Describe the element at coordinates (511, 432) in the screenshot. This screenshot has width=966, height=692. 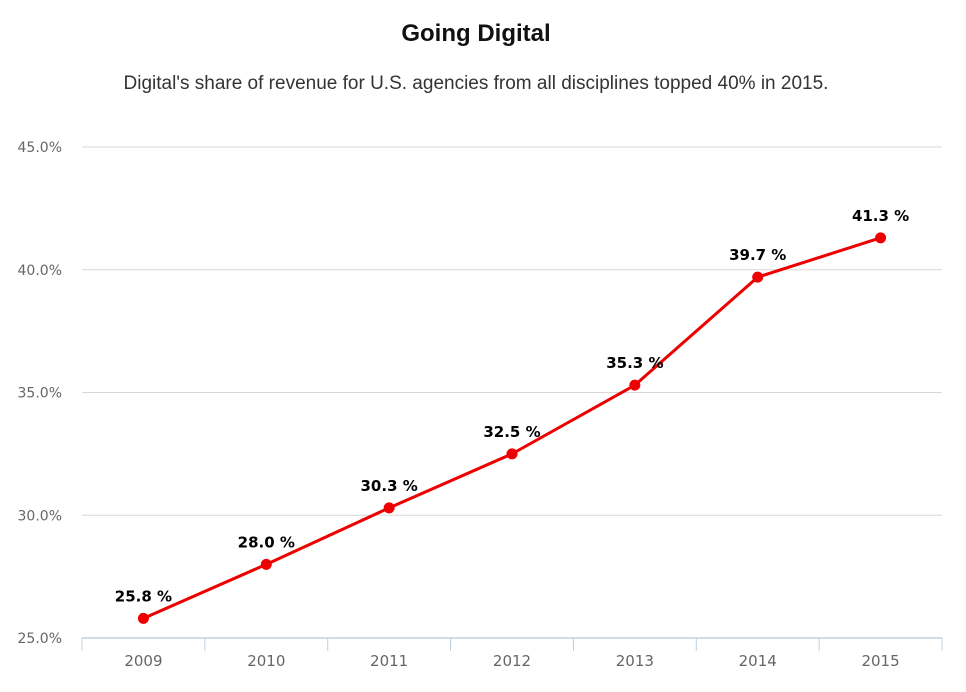
I see `data-label: 32.5 %` at that location.